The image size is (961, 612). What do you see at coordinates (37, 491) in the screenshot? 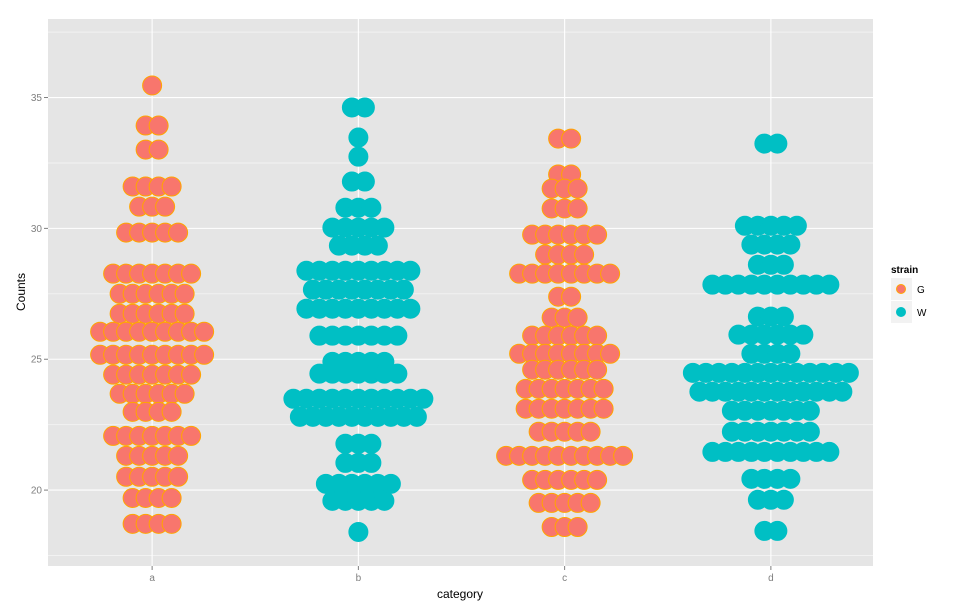
I see `y-tick-label: 20` at bounding box center [37, 491].